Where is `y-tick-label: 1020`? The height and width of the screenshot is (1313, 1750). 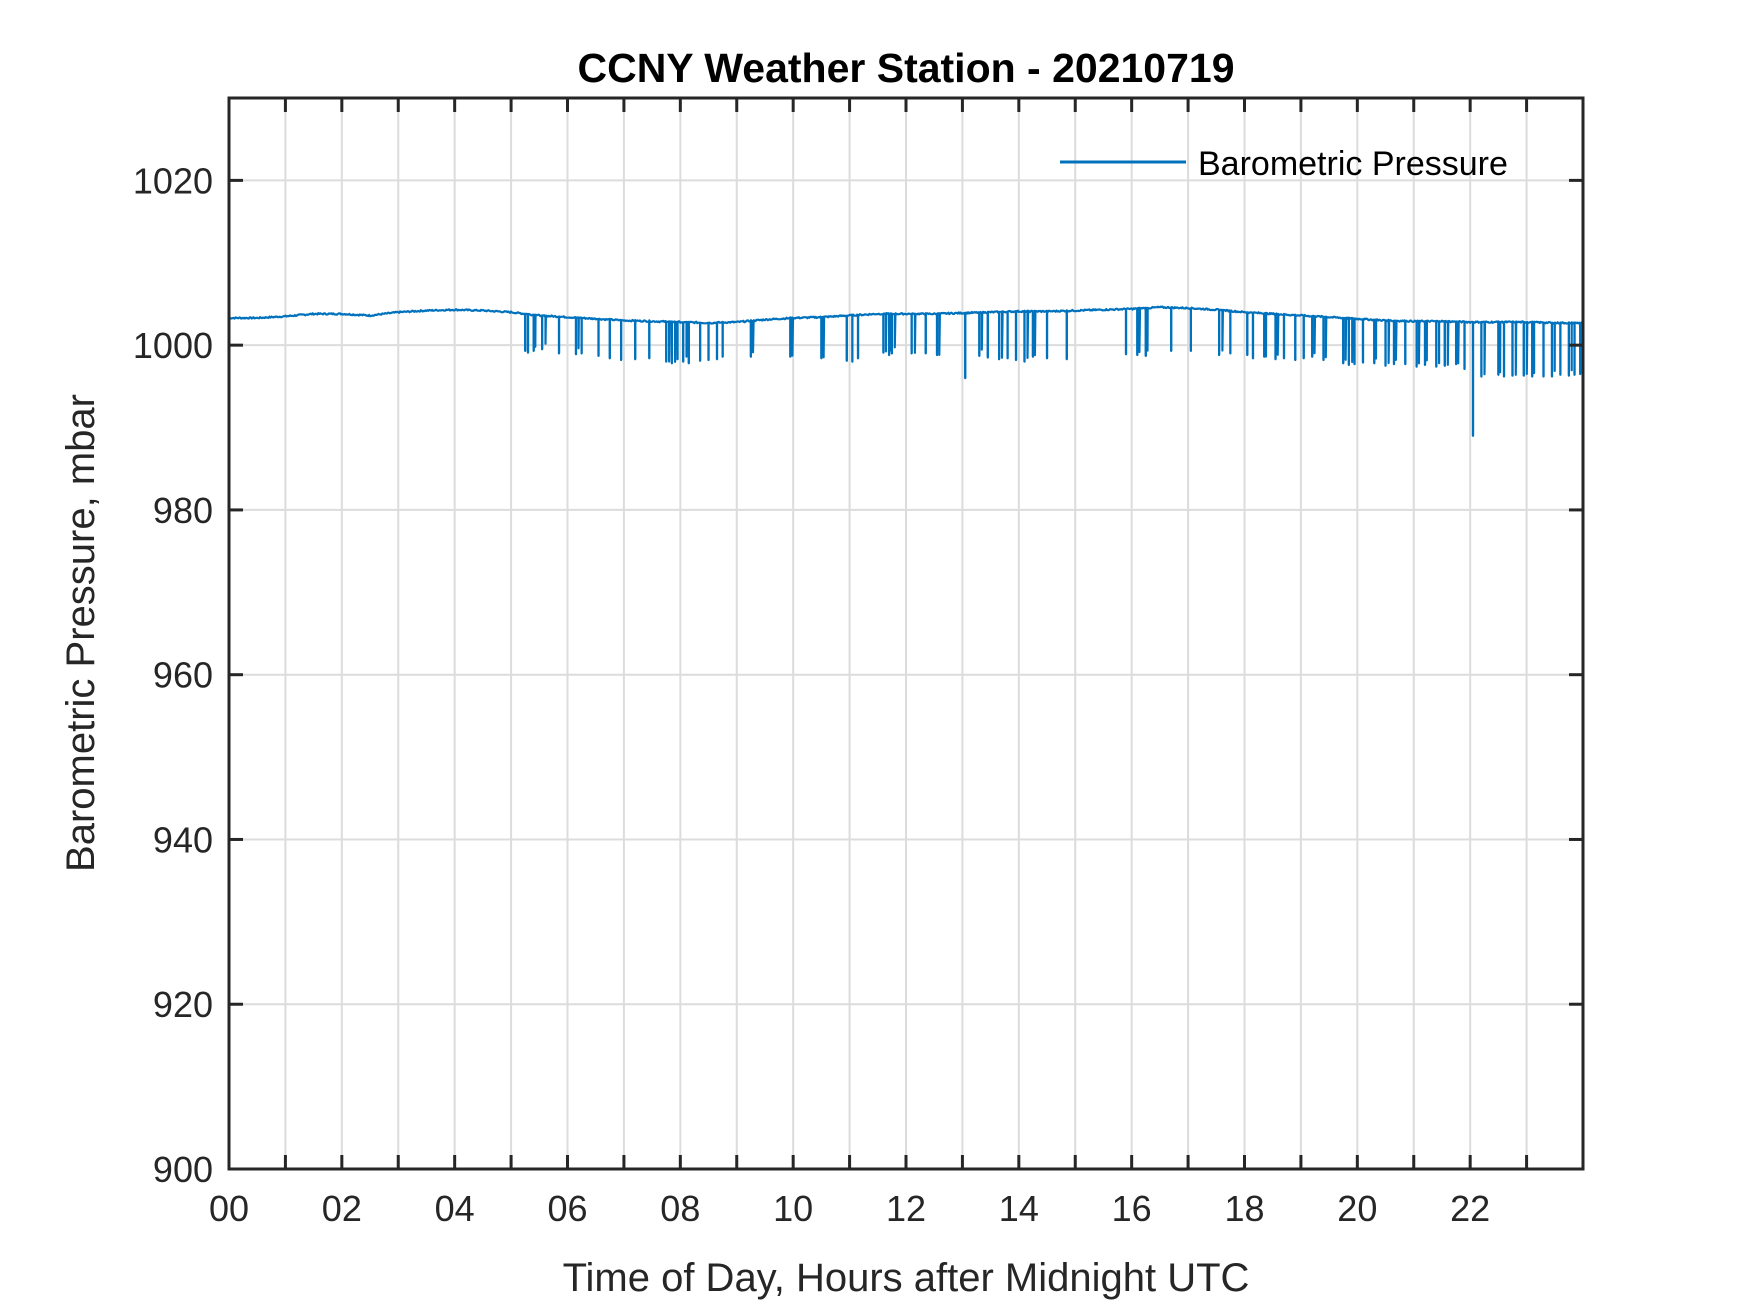 y-tick-label: 1020 is located at coordinates (173, 180).